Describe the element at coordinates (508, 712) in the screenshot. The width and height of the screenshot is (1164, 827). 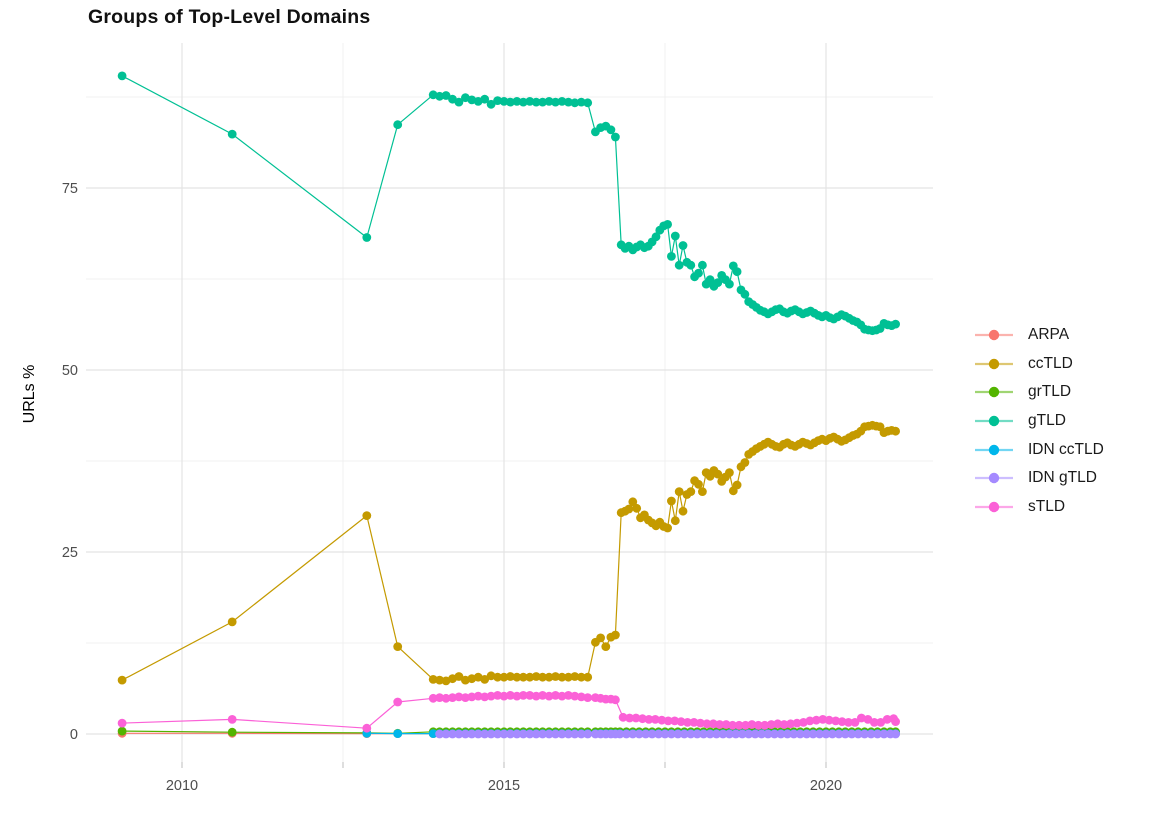
I see `series-stld` at that location.